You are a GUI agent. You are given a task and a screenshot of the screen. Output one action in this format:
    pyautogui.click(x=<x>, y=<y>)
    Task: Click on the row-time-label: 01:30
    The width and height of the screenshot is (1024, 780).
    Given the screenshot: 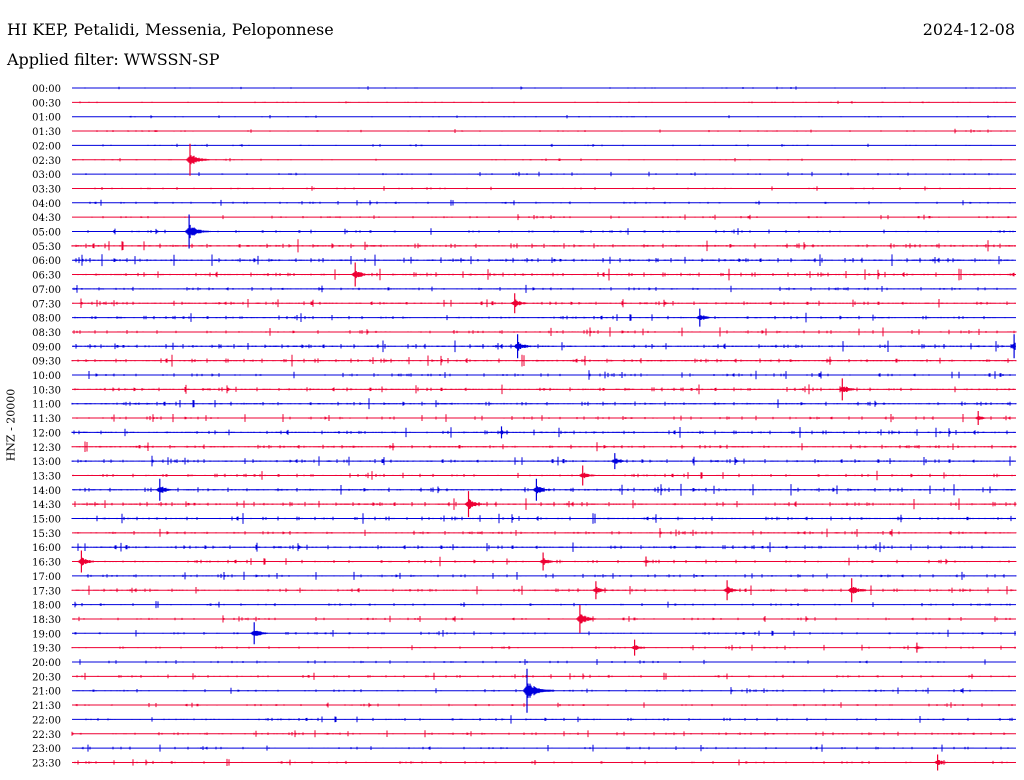 What is the action you would take?
    pyautogui.click(x=46, y=132)
    